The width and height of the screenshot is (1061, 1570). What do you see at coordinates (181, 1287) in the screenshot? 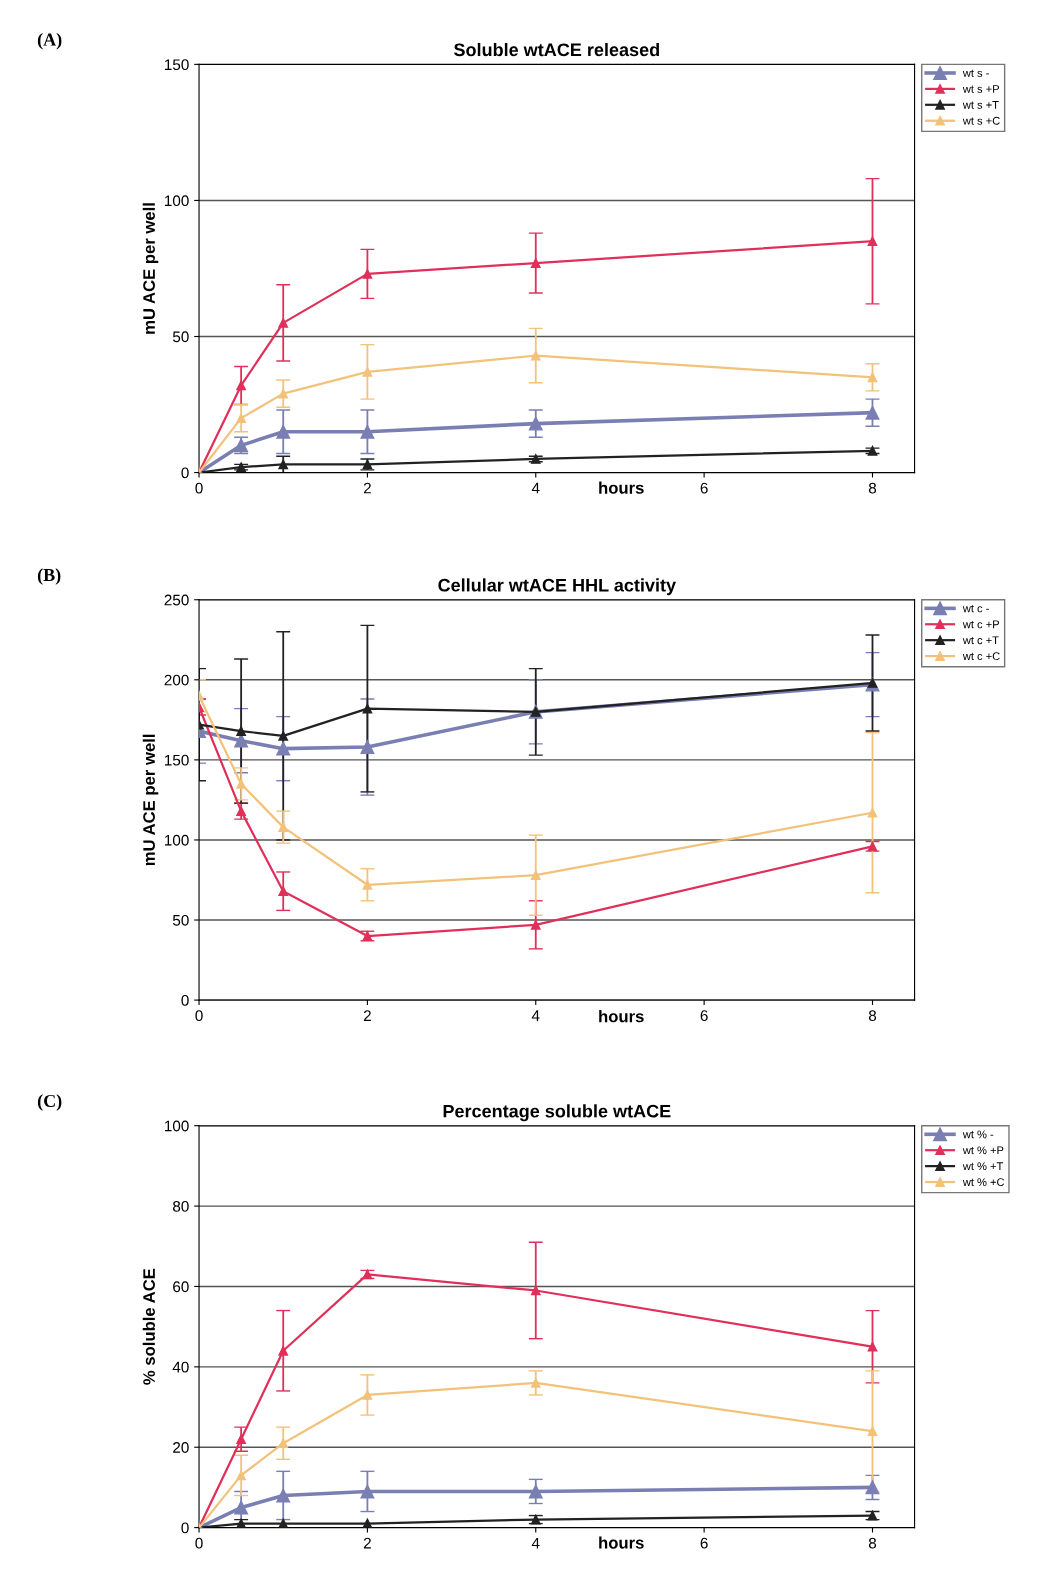
I see `y-tick-label: 60` at bounding box center [181, 1287].